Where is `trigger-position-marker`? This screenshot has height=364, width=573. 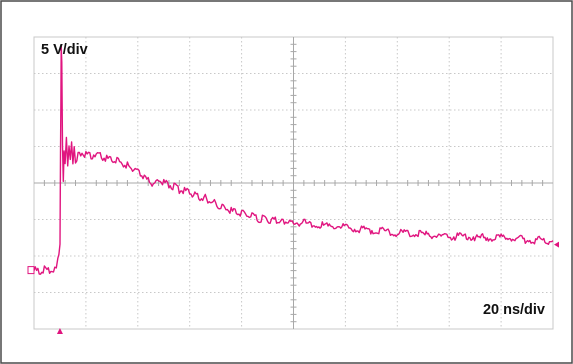
trigger-position-marker is located at coordinates (59, 331).